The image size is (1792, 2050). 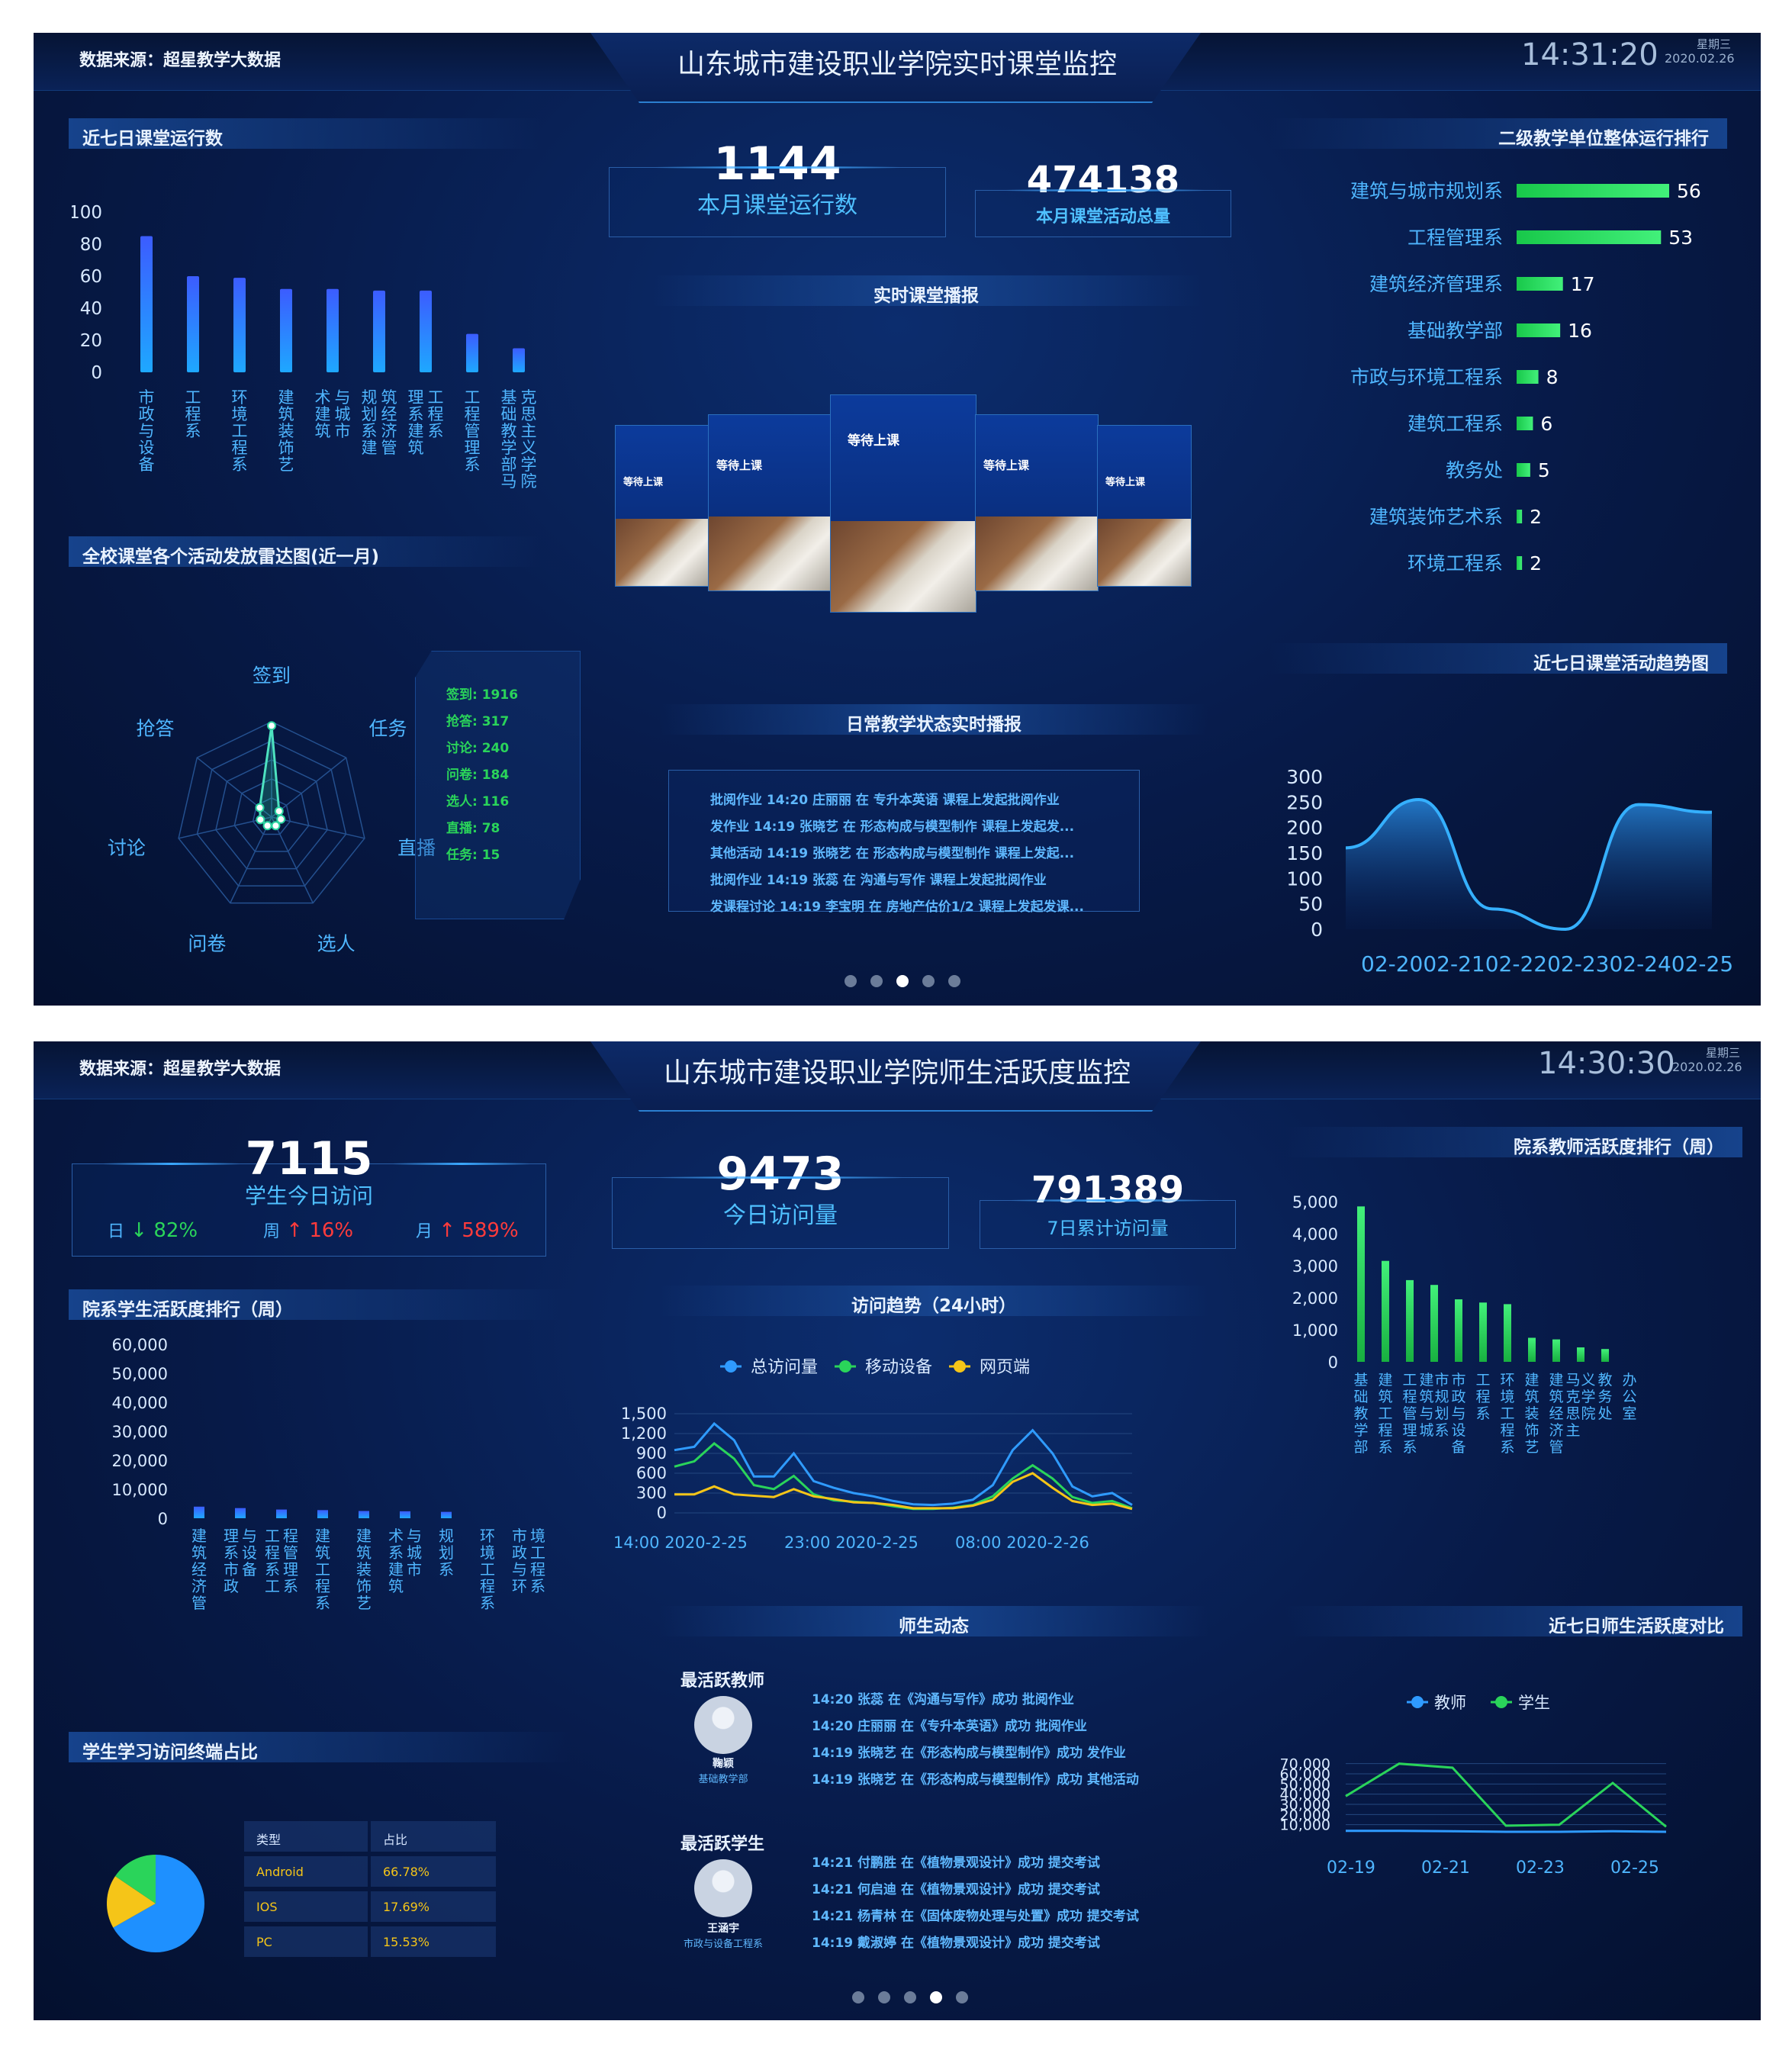 I want to click on y-tick-label: 3,000, so click(x=1315, y=1266).